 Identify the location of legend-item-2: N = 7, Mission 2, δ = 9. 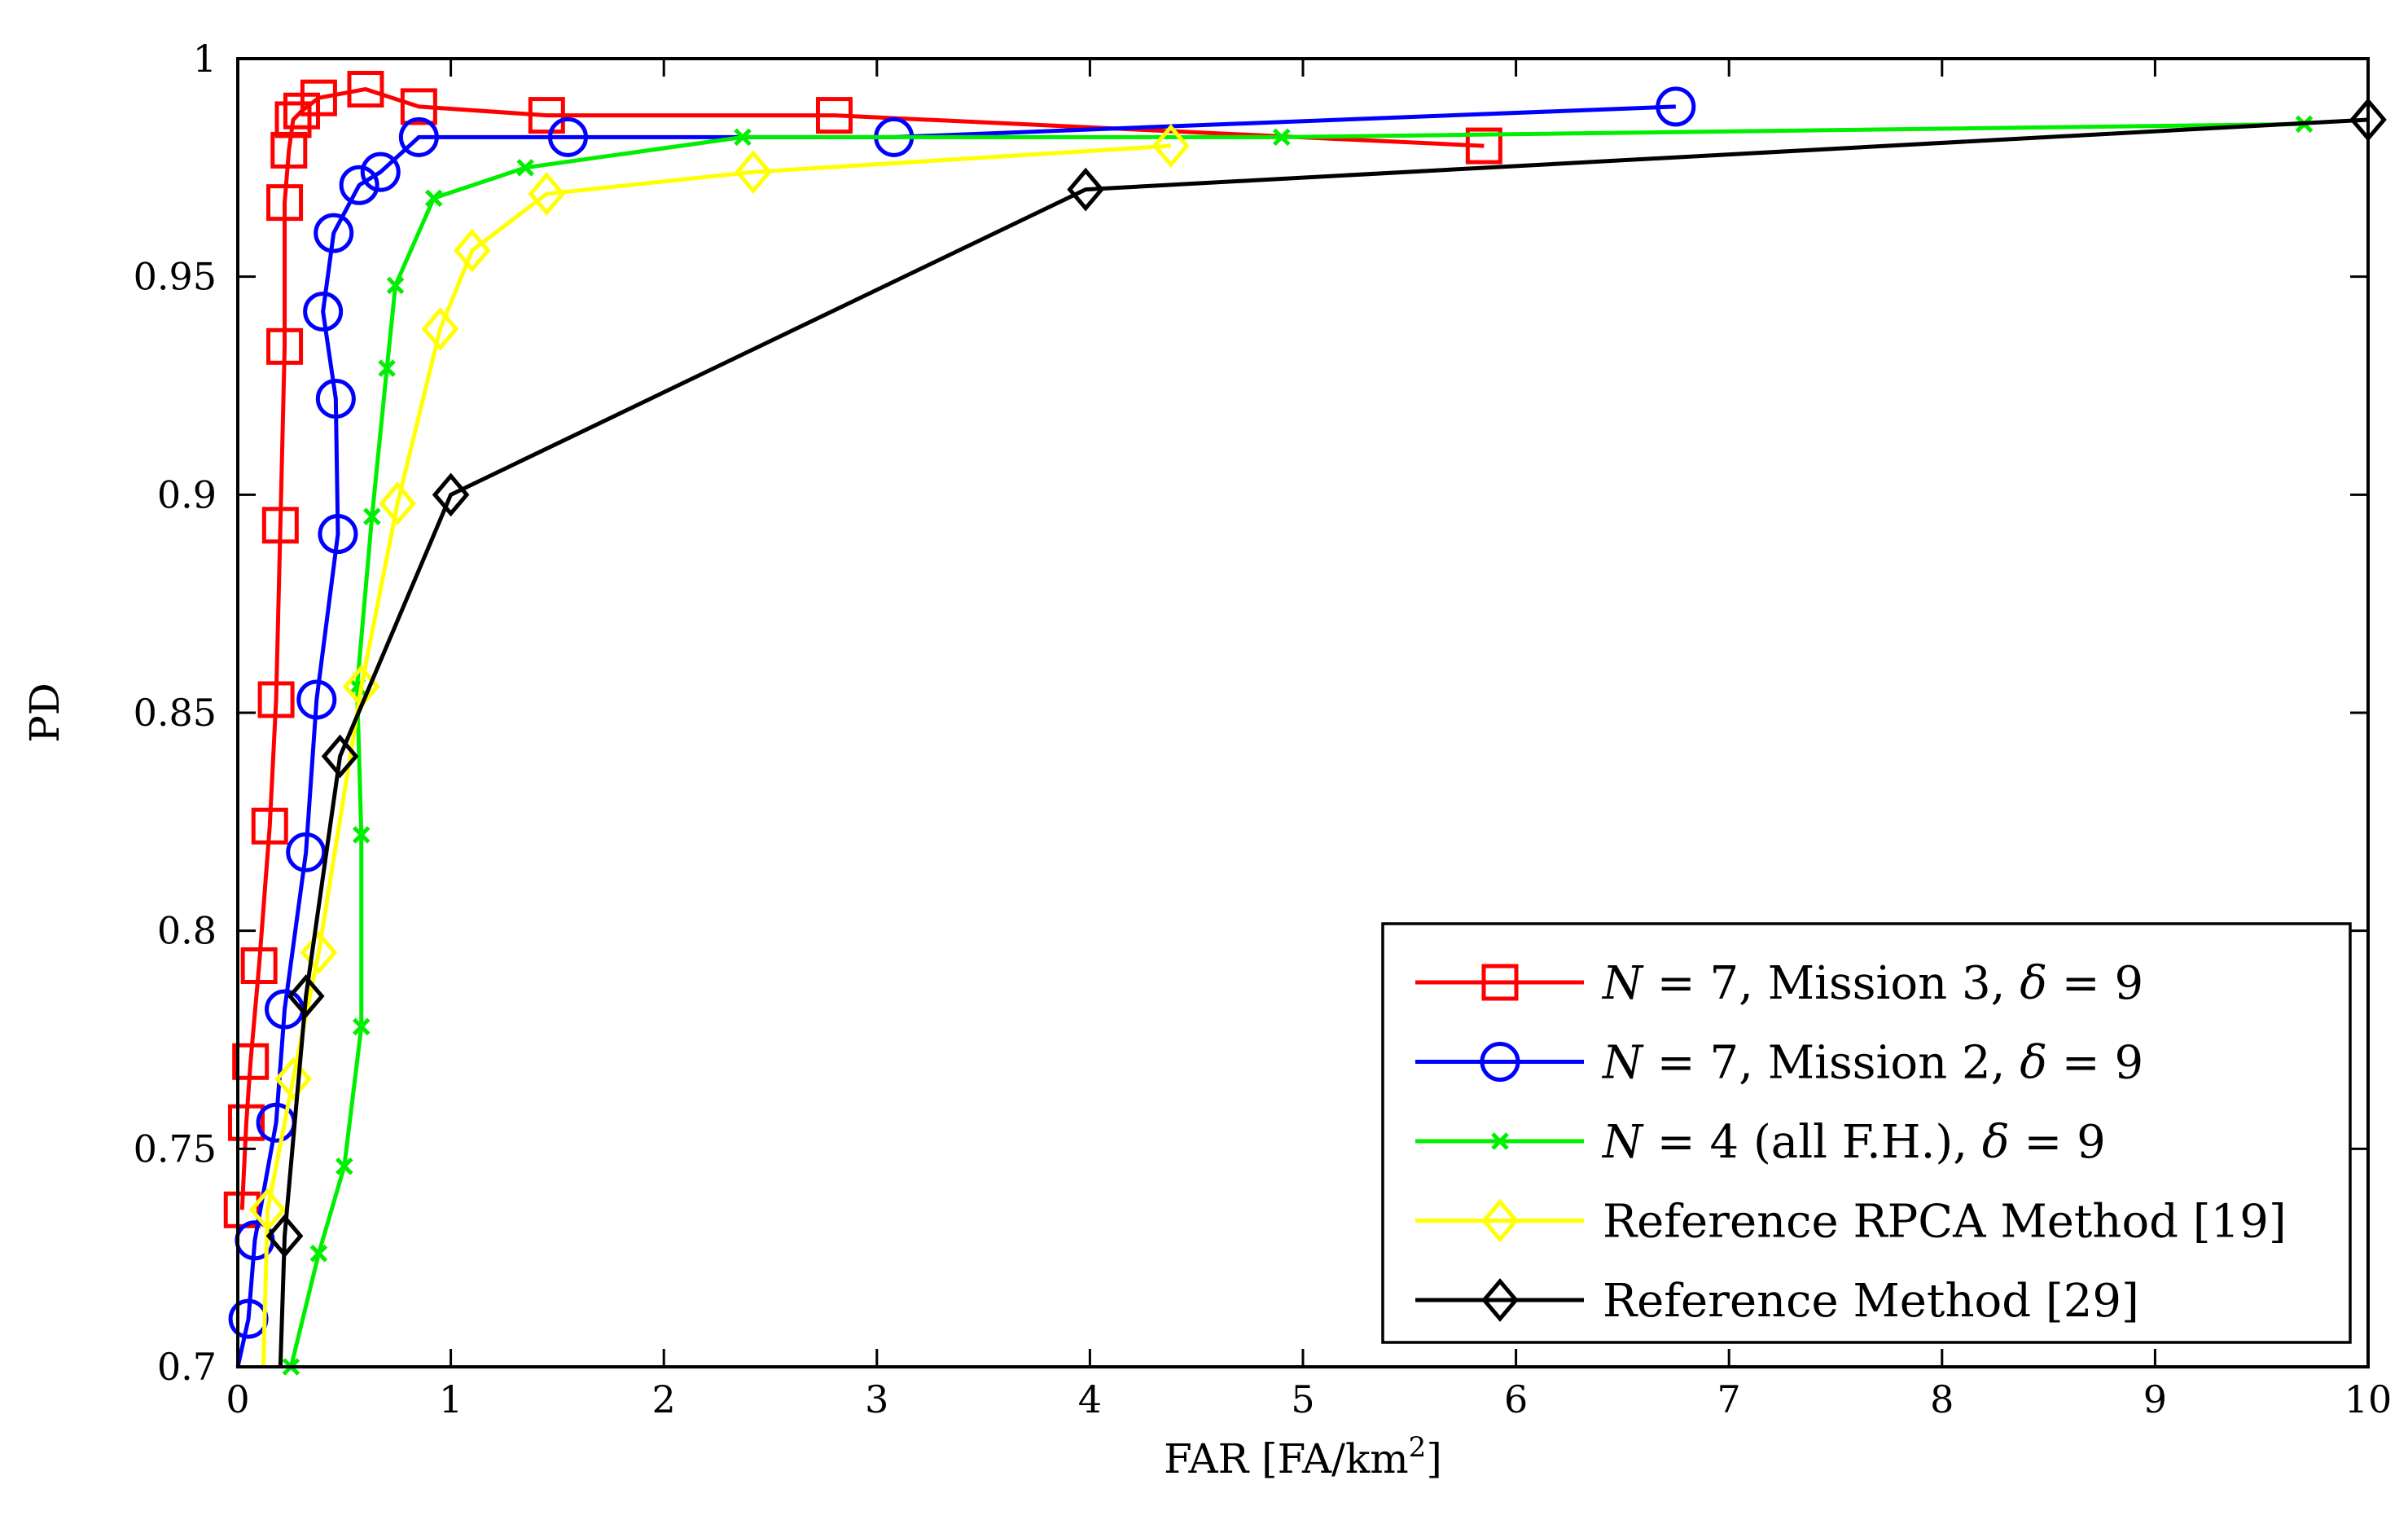
(1779, 1064).